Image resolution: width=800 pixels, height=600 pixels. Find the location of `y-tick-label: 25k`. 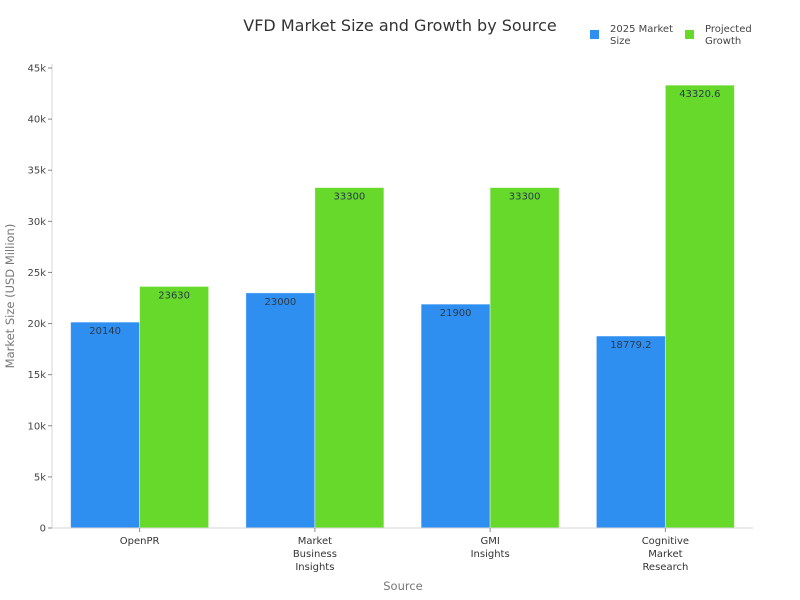

y-tick-label: 25k is located at coordinates (36, 273).